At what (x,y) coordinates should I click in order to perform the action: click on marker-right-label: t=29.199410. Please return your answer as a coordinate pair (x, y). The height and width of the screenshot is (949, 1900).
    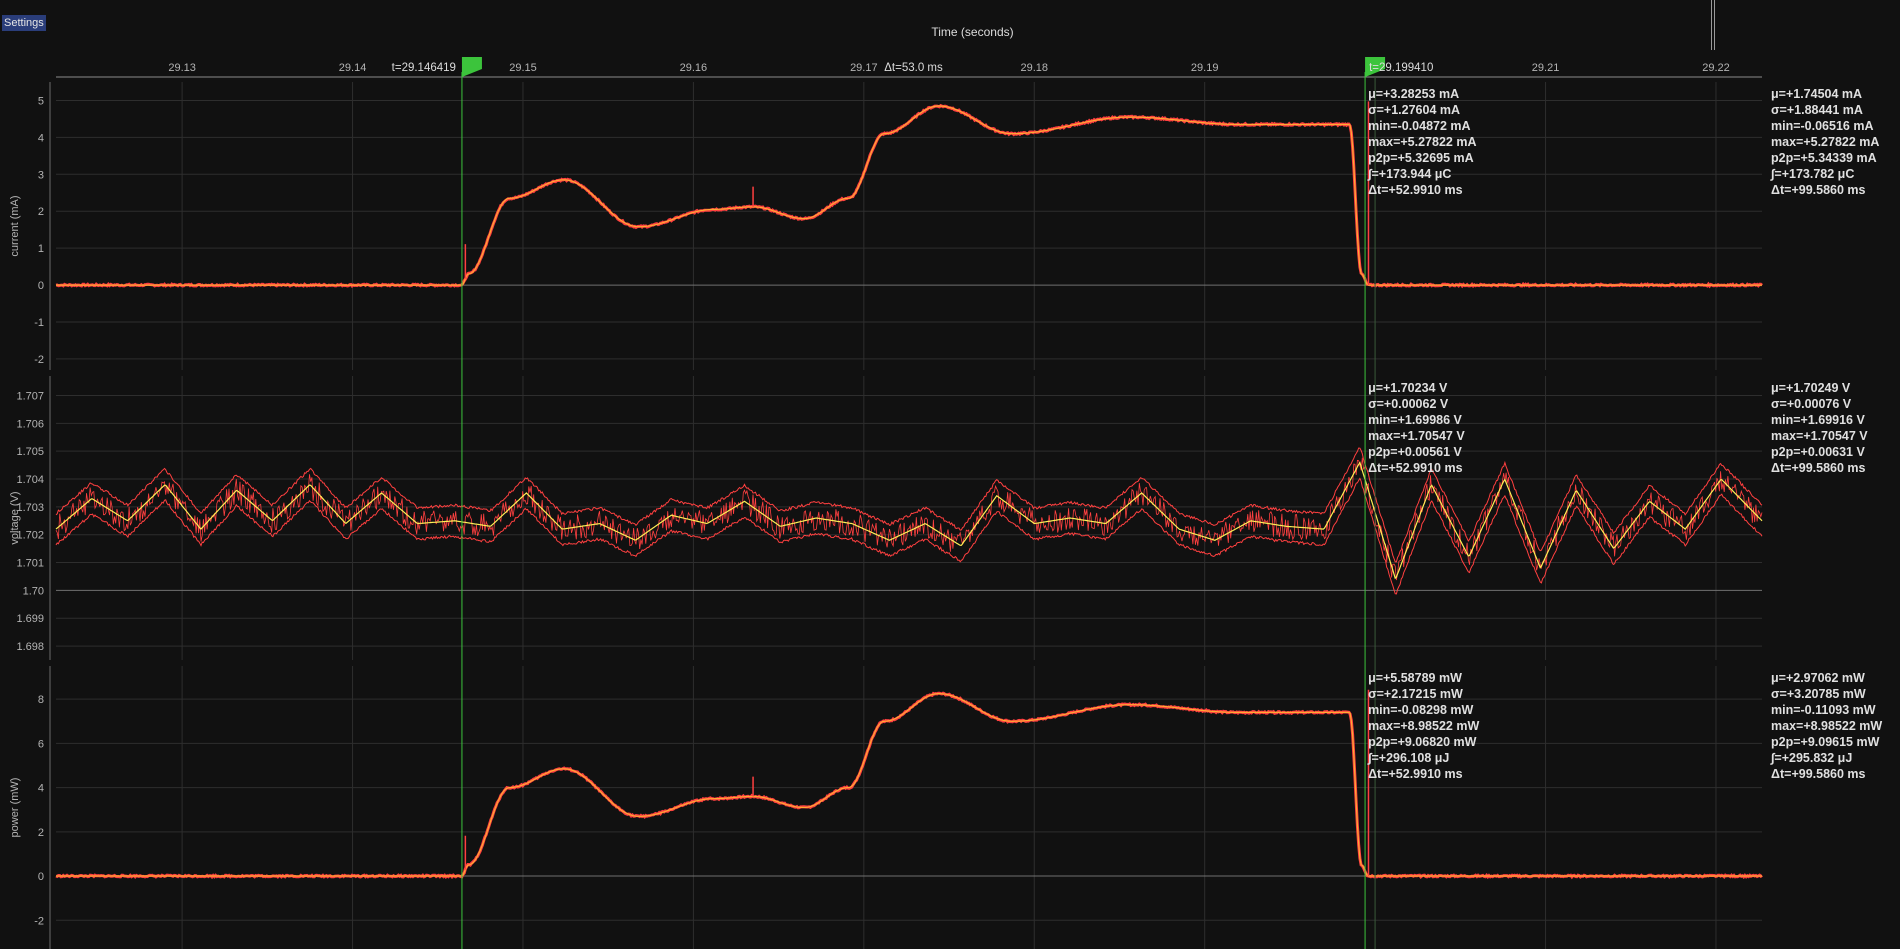
    Looking at the image, I should click on (1401, 68).